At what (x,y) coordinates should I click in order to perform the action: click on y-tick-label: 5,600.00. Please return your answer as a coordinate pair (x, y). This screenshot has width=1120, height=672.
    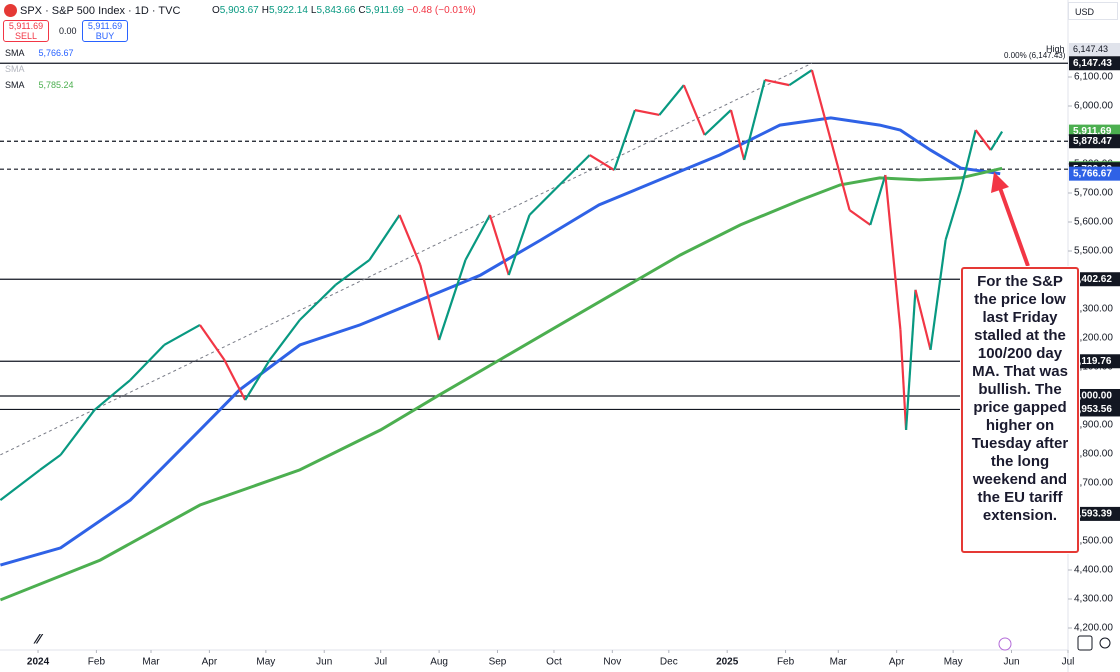
    Looking at the image, I should click on (1093, 222).